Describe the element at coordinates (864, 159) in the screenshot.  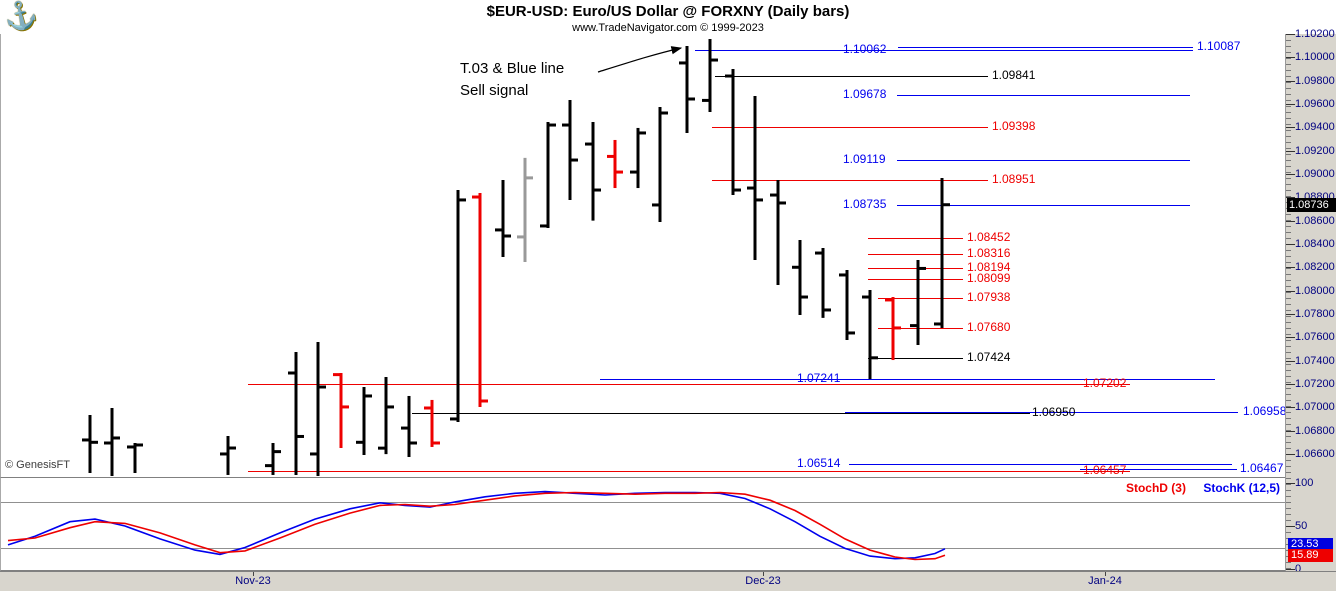
I see `price-level-label: 1.09119` at that location.